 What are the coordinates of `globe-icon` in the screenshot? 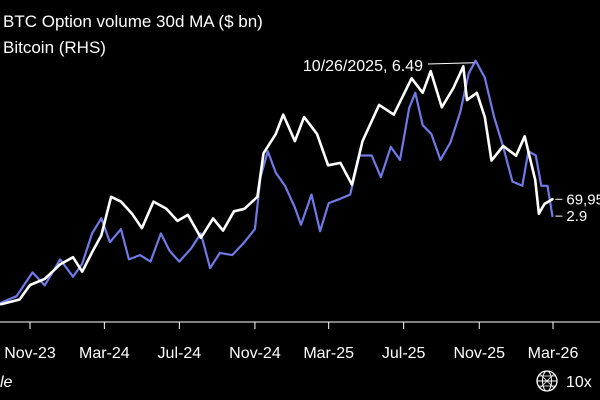 It's located at (547, 381).